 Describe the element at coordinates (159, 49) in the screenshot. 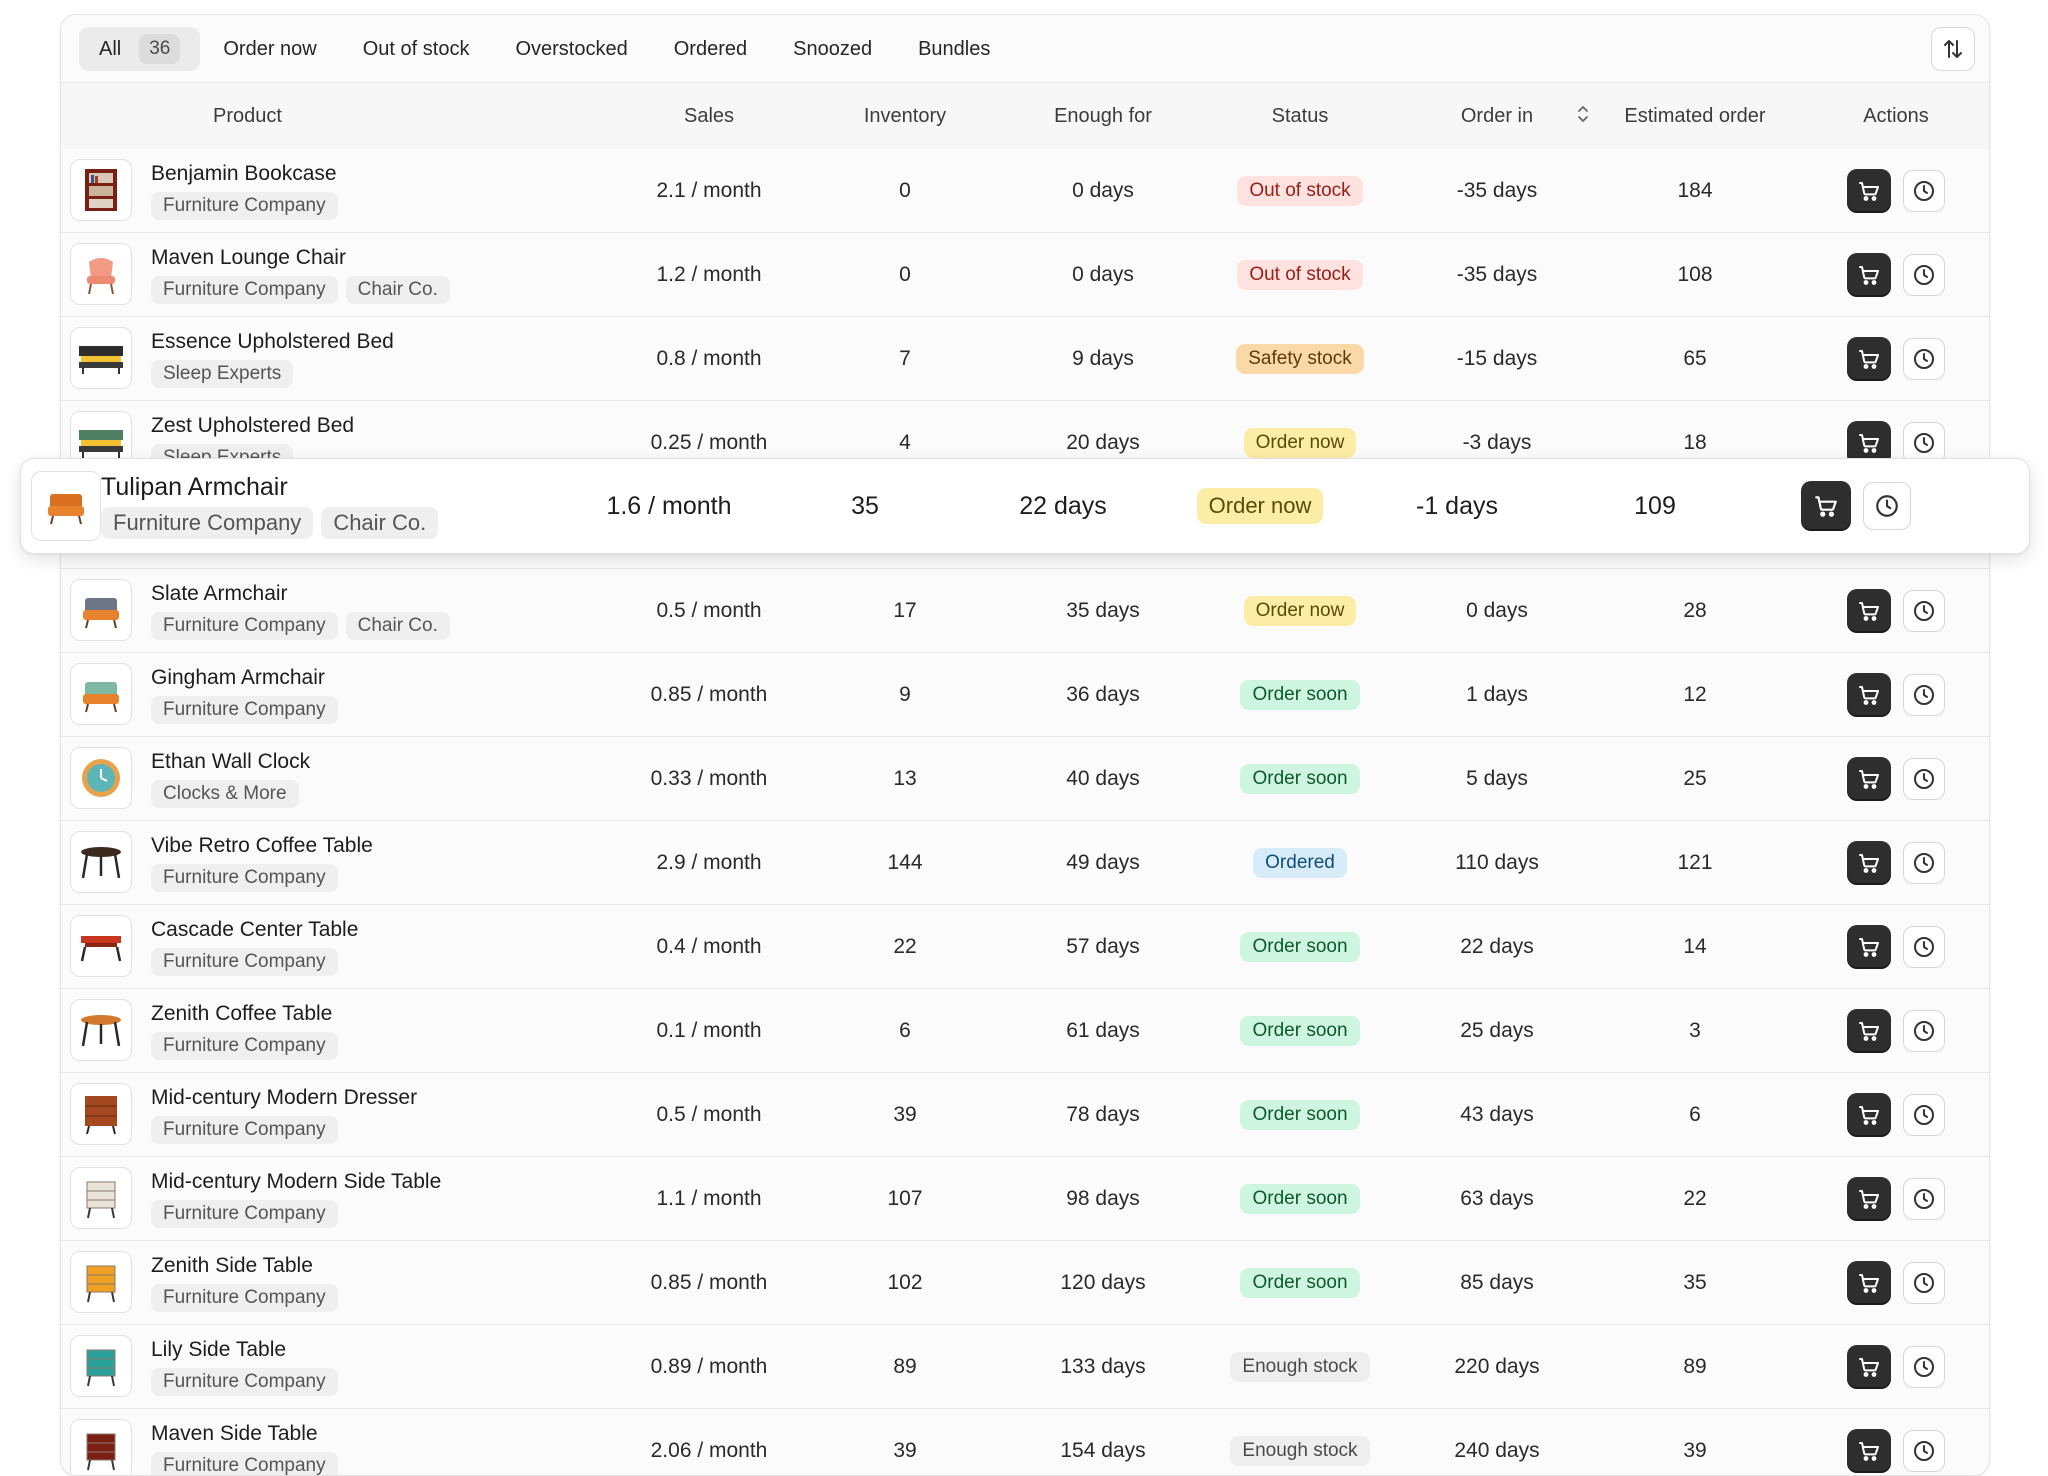

I see `tab-count-badge: 36` at that location.